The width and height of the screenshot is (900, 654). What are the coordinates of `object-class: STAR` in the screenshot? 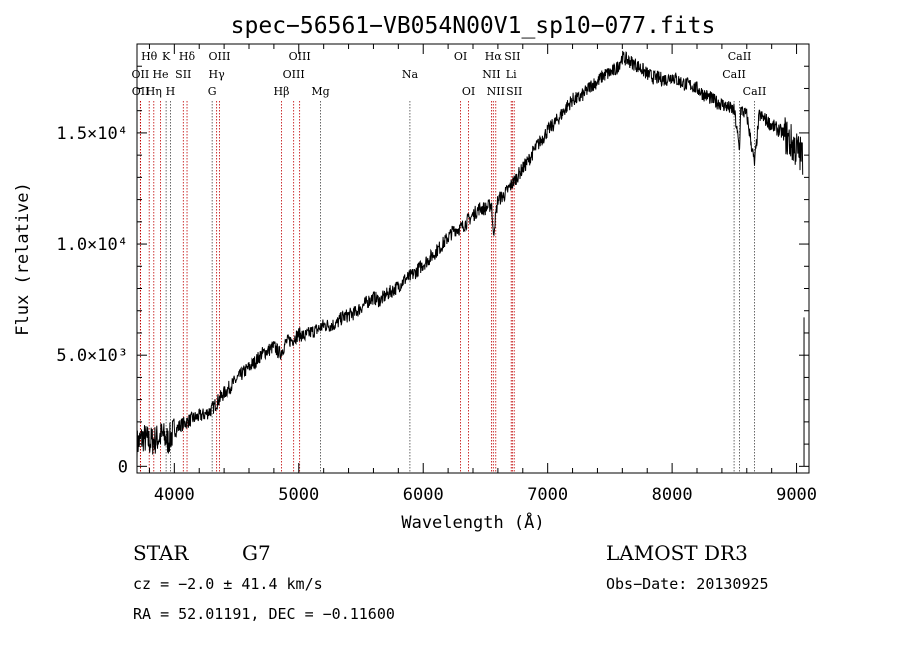 It's located at (161, 553).